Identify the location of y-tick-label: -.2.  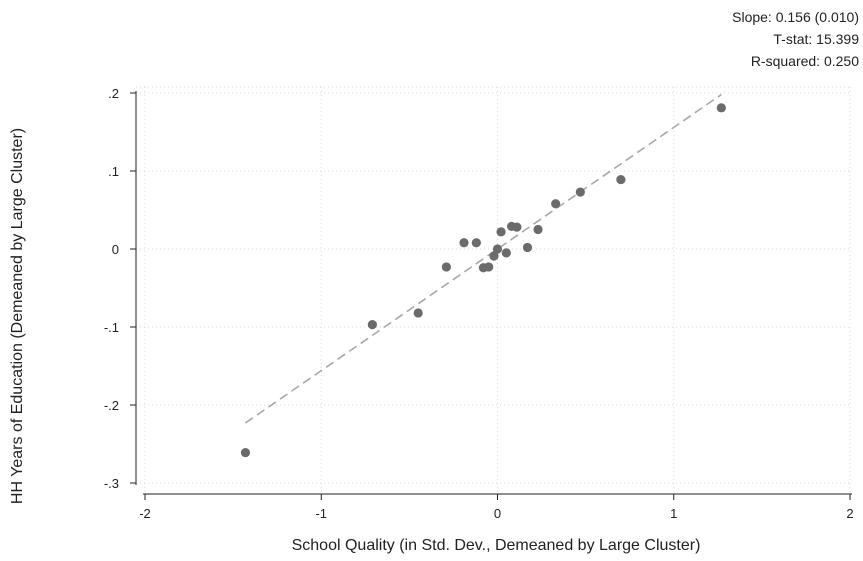
(111, 405).